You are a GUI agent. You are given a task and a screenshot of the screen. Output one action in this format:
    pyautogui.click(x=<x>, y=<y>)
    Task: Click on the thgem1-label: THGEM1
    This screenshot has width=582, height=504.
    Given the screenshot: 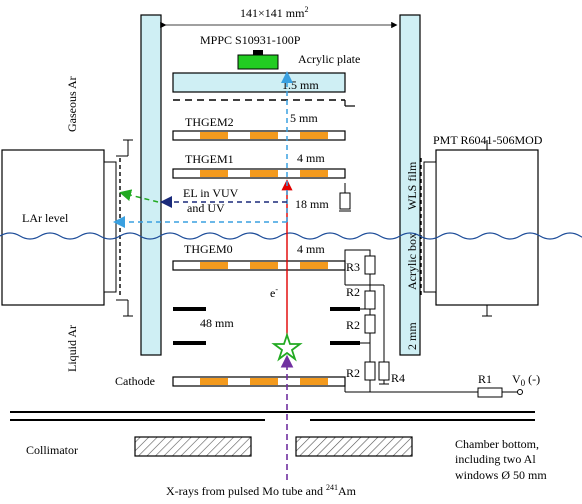 What is the action you would take?
    pyautogui.click(x=209, y=159)
    